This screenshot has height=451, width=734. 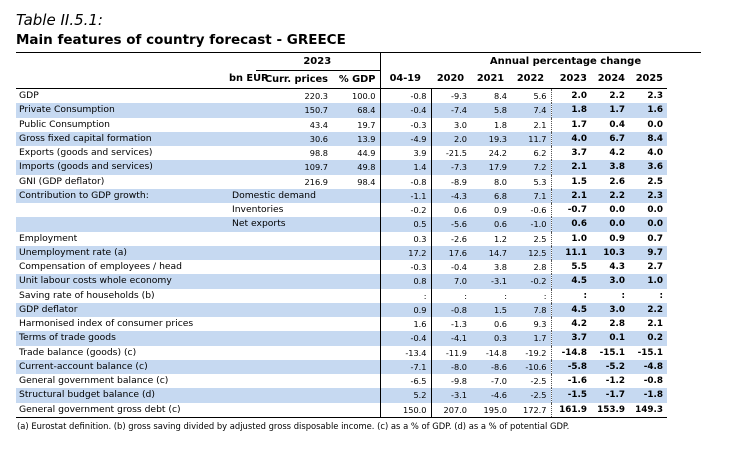 What do you see at coordinates (491, 195) in the screenshot?
I see `value-cell: 6.8` at bounding box center [491, 195].